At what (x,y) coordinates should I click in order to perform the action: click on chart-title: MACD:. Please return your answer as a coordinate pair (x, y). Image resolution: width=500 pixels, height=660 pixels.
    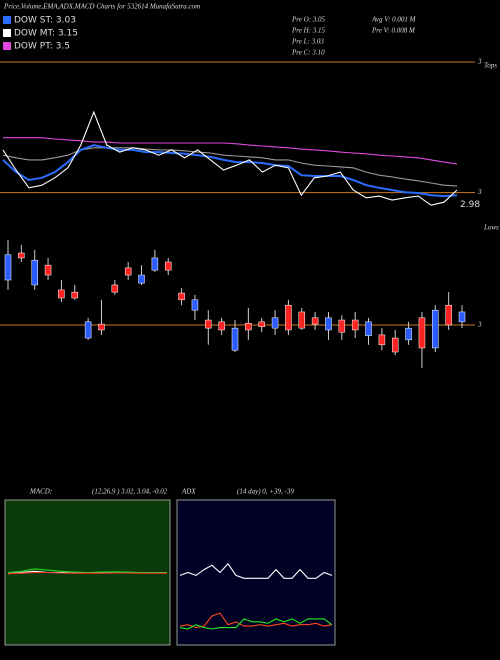
    Looking at the image, I should click on (40, 492).